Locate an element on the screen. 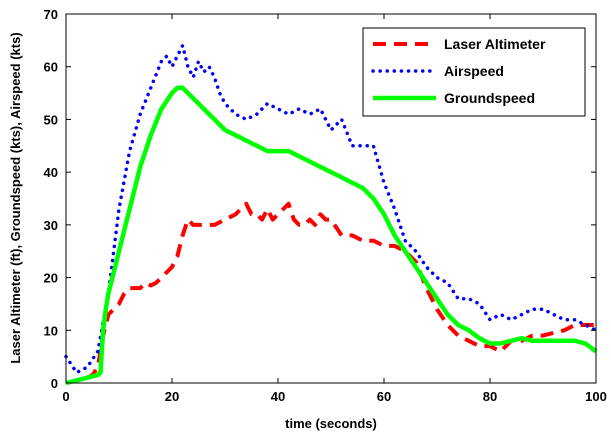 This screenshot has width=611, height=443. y-tick-label: 10 is located at coordinates (51, 330).